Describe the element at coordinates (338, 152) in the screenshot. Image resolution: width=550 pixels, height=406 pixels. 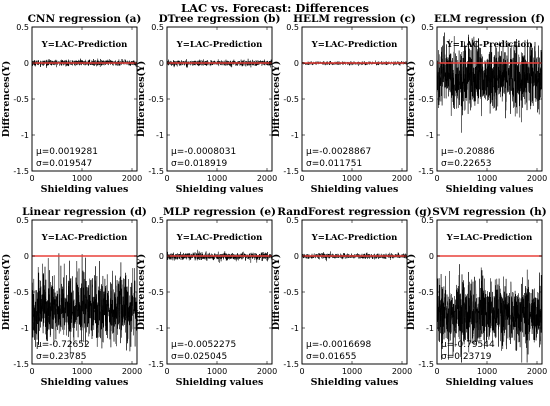
I see `mean-label: μ=-0.0028867` at that location.